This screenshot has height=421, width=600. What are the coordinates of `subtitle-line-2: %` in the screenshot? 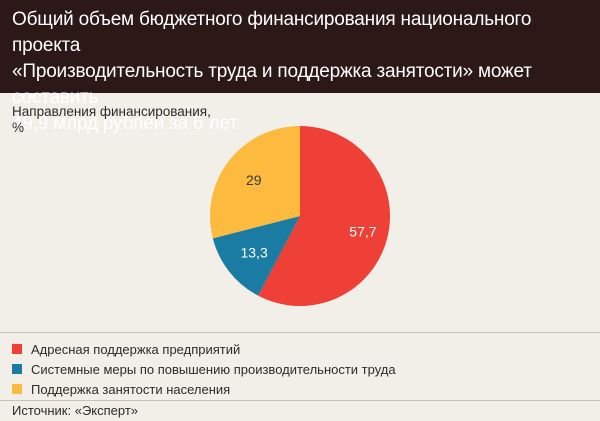 It's located at (18, 127).